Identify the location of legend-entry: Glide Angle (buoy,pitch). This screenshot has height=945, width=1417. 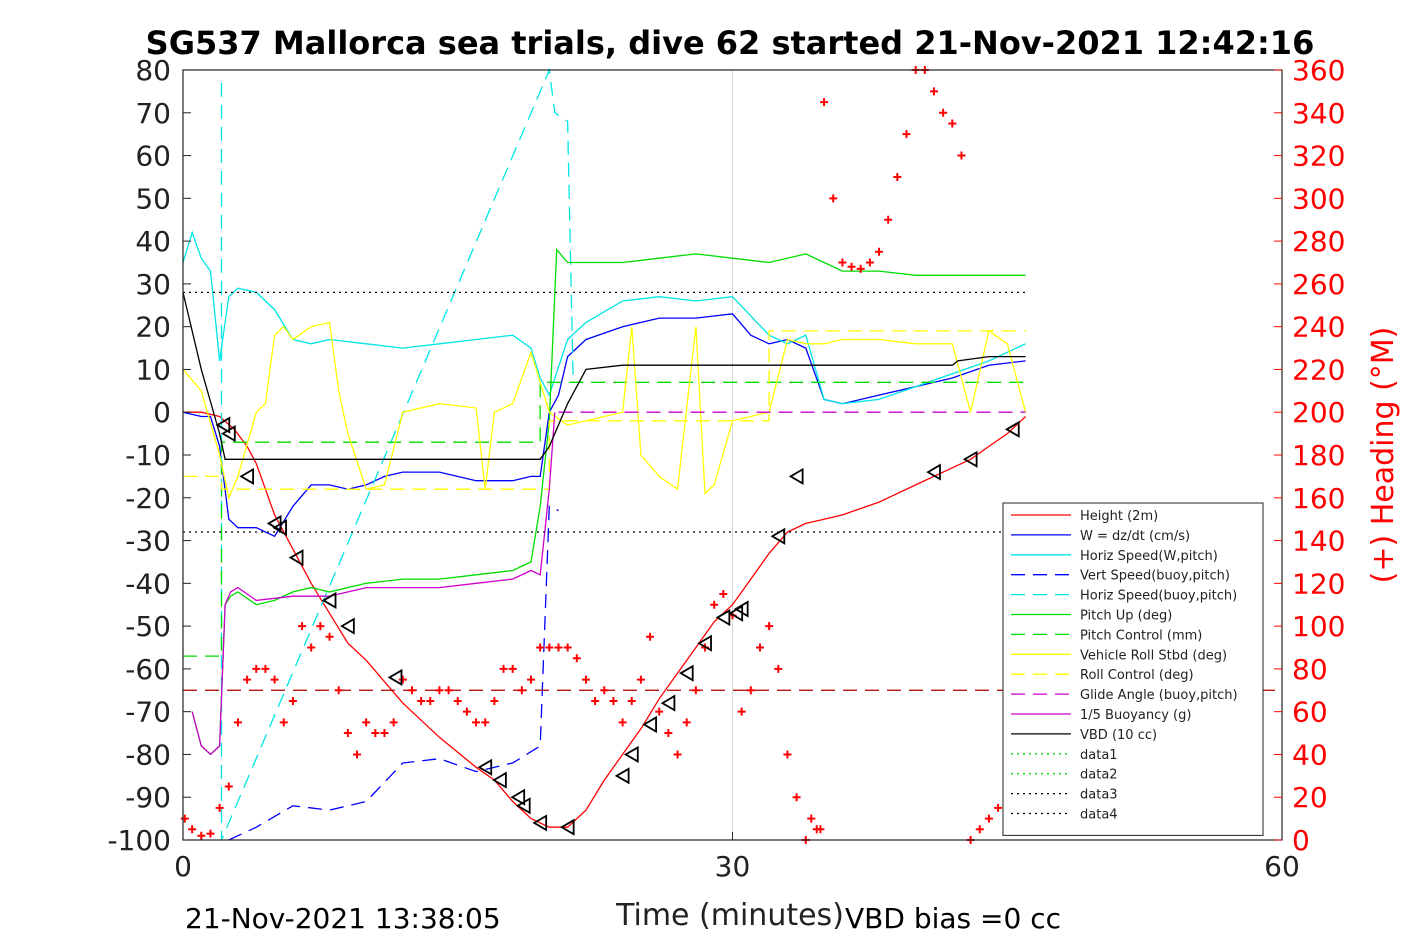
(1159, 695).